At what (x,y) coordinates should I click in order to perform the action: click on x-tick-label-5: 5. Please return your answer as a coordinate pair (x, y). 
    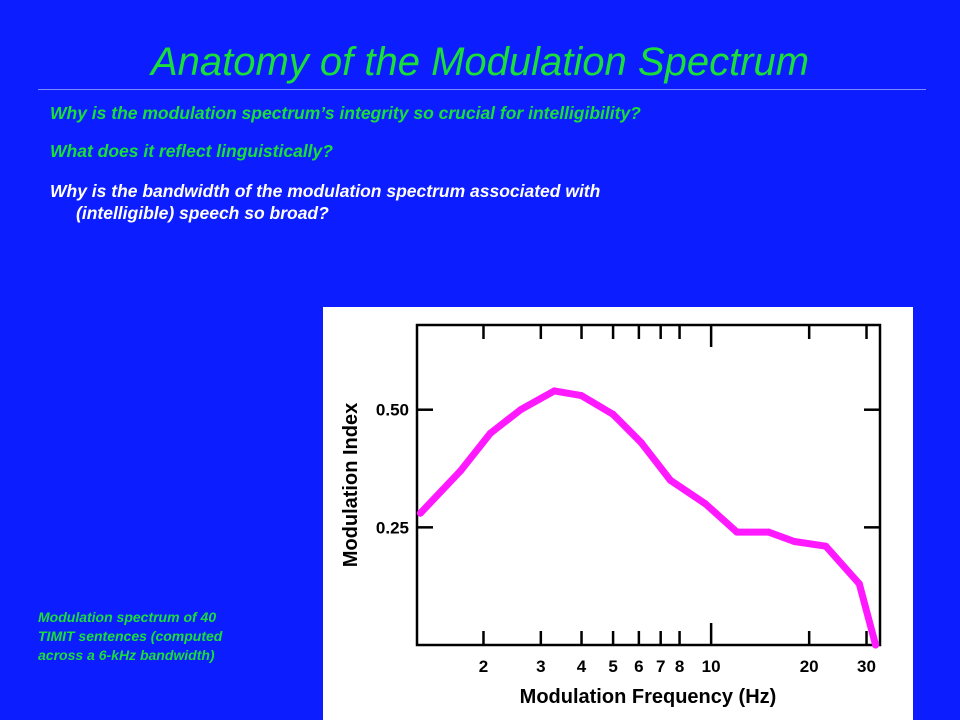
    Looking at the image, I should click on (612, 666).